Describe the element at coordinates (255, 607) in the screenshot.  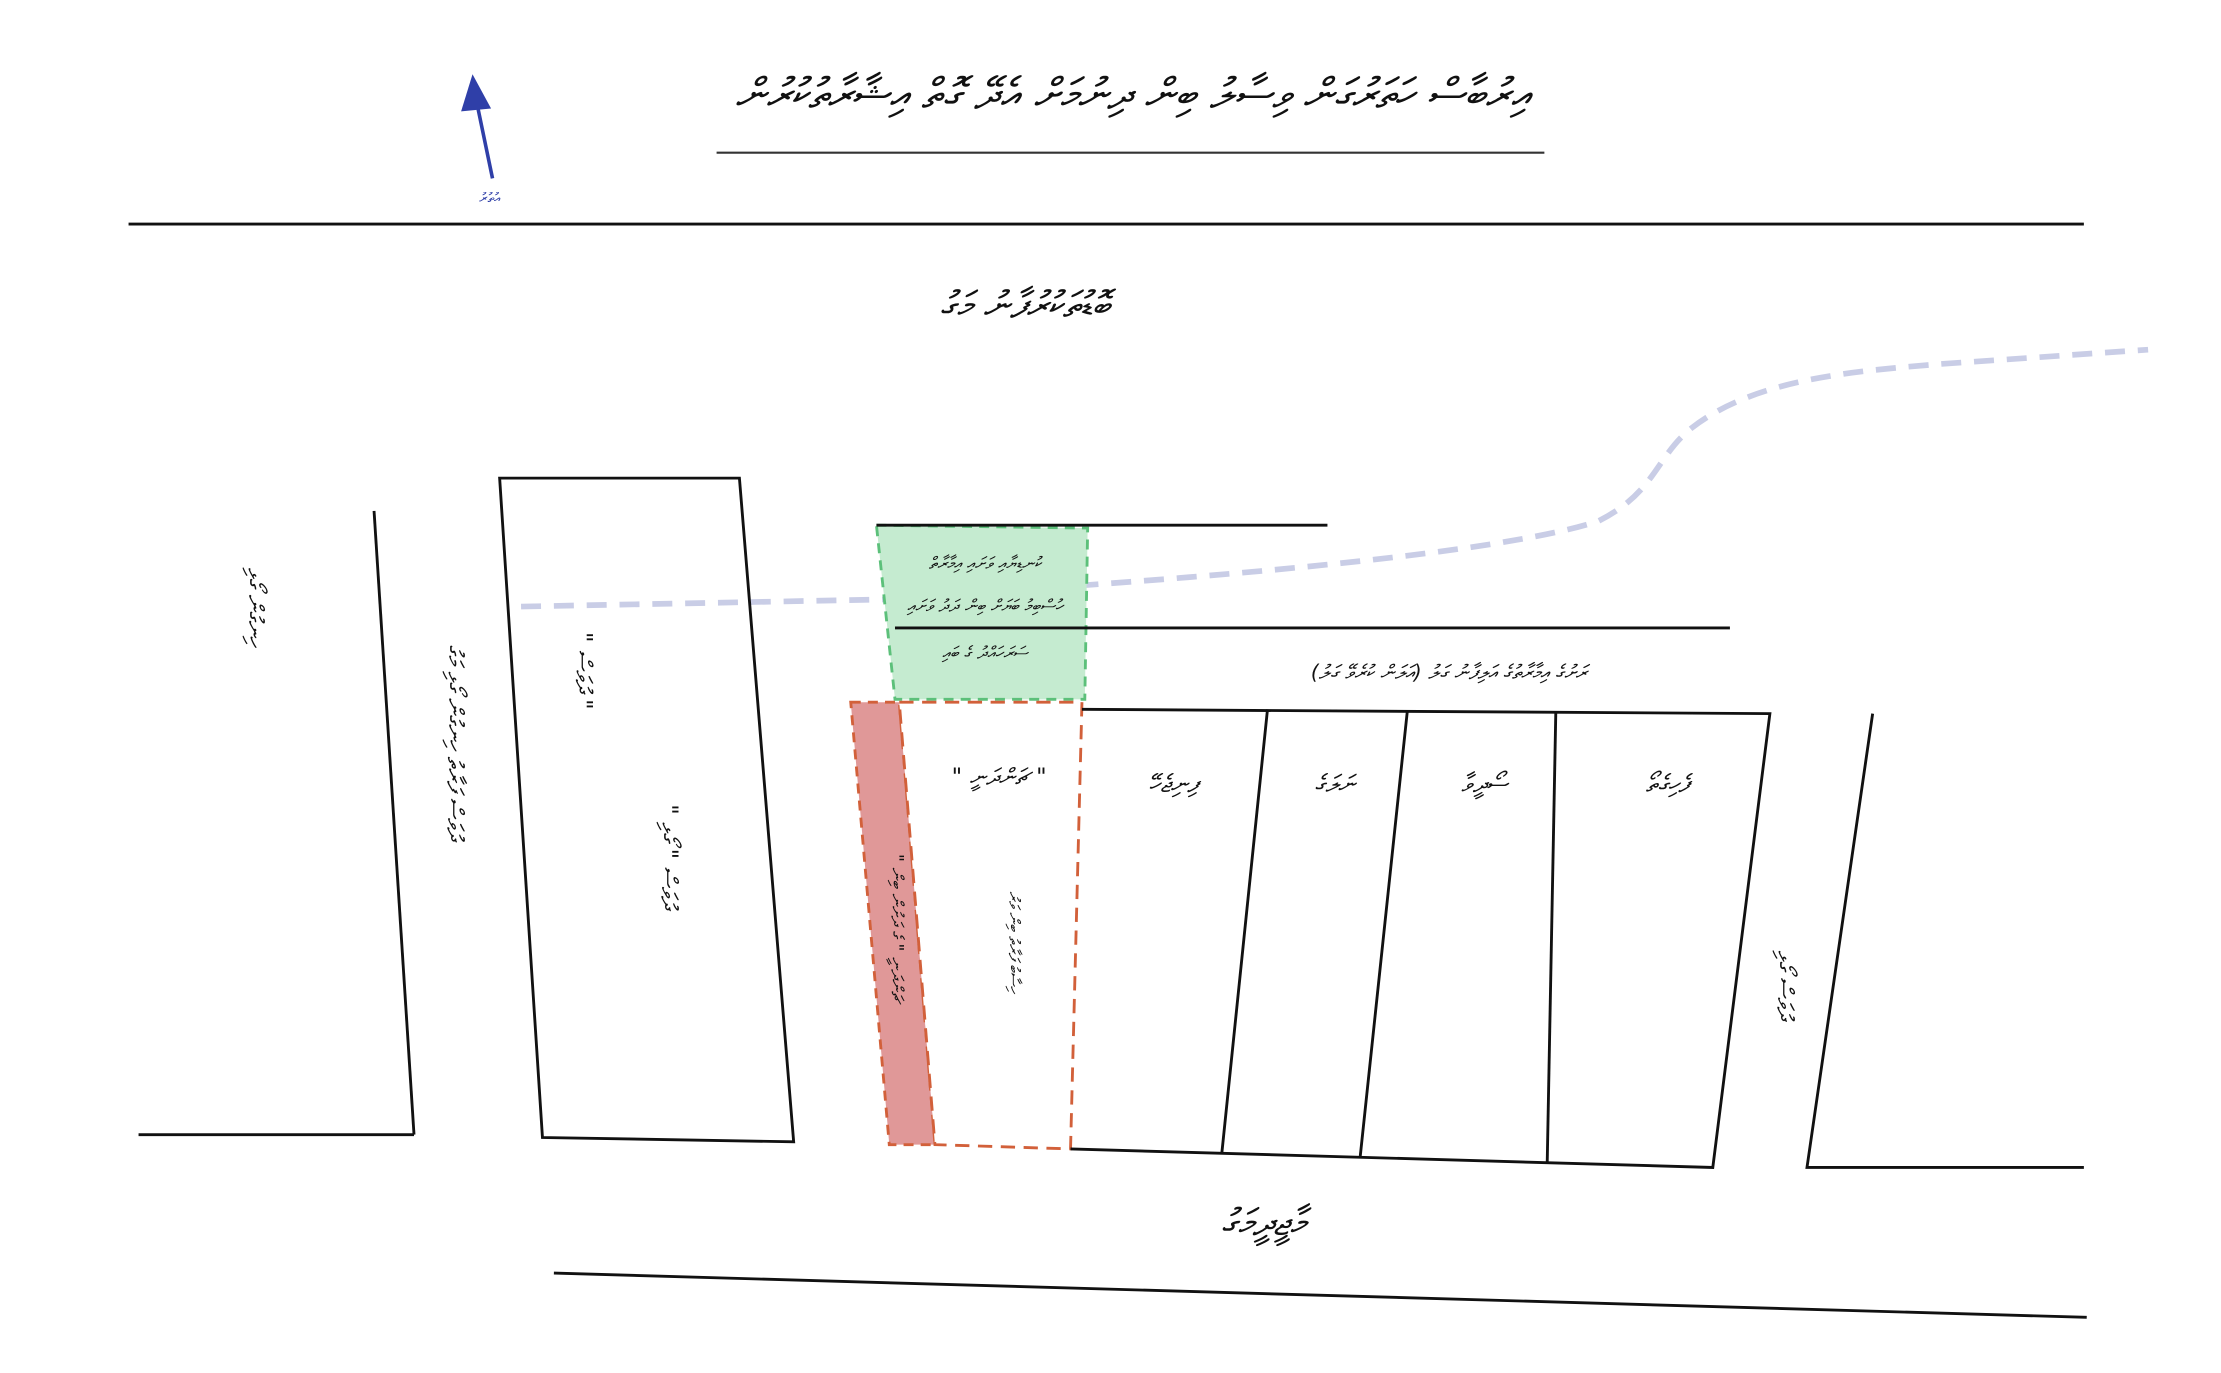
I see `plot-label: ހިނގުން ގޯޅި` at that location.